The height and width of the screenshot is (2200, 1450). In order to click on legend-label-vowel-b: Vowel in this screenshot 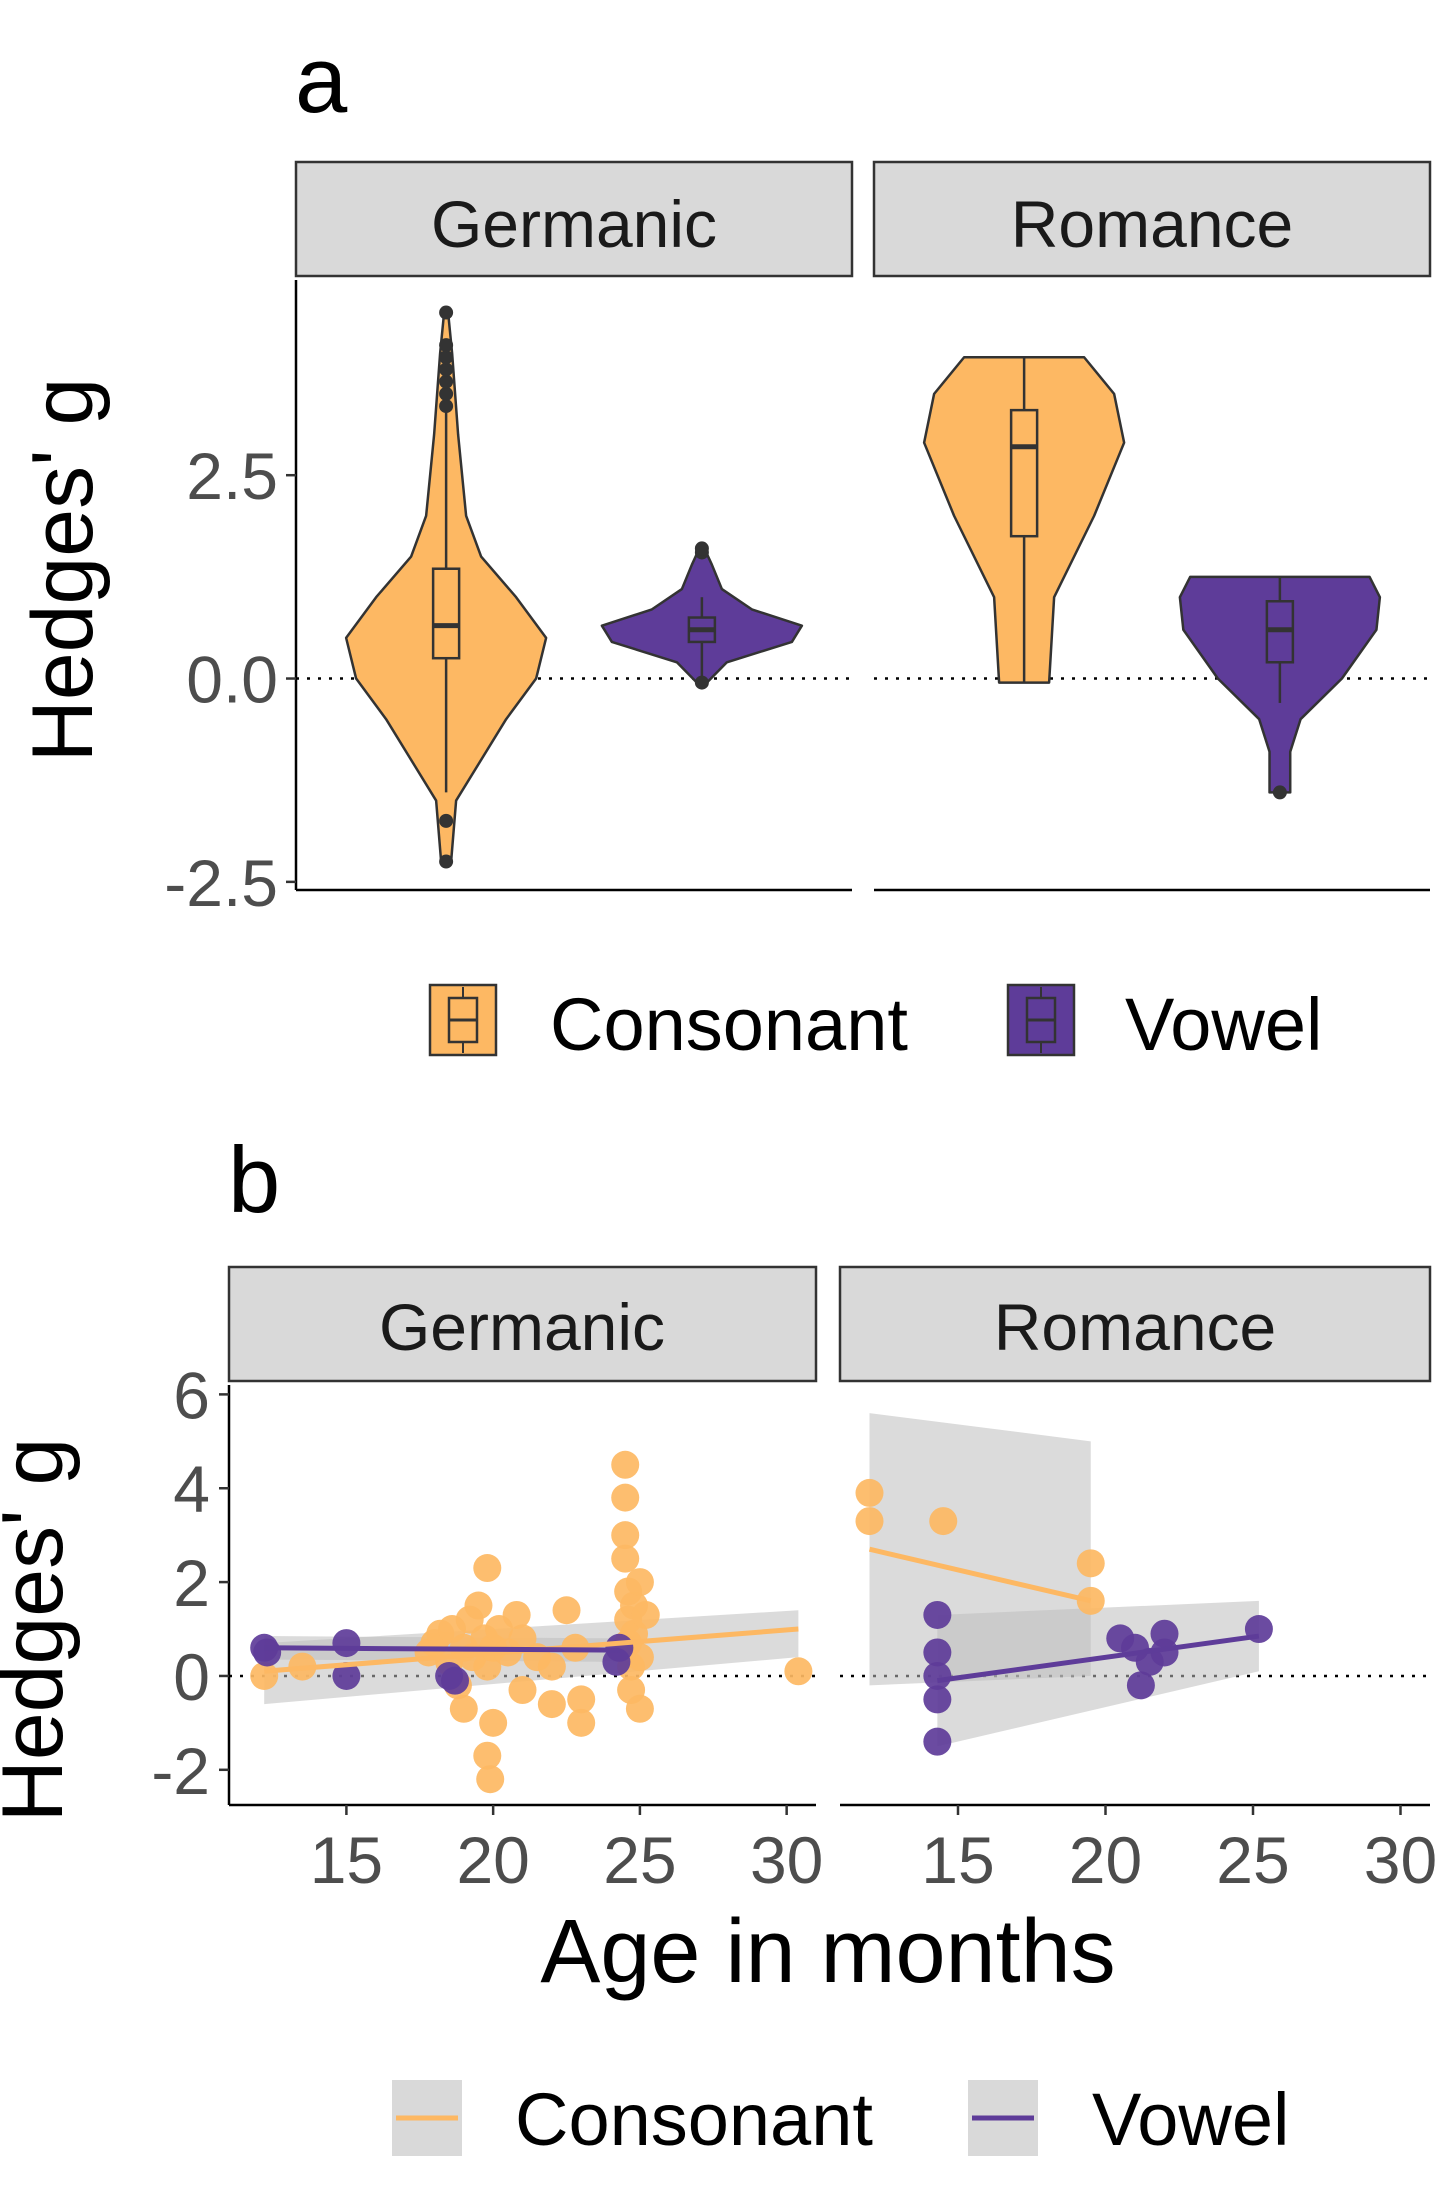, I will do `click(1190, 2119)`.